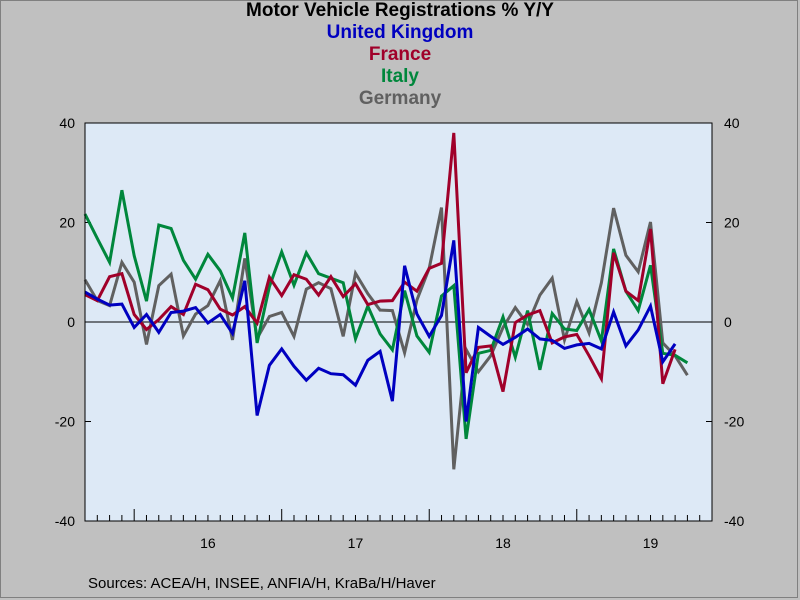 The image size is (800, 600). Describe the element at coordinates (67, 123) in the screenshot. I see `y-tick-label-left: 40` at that location.